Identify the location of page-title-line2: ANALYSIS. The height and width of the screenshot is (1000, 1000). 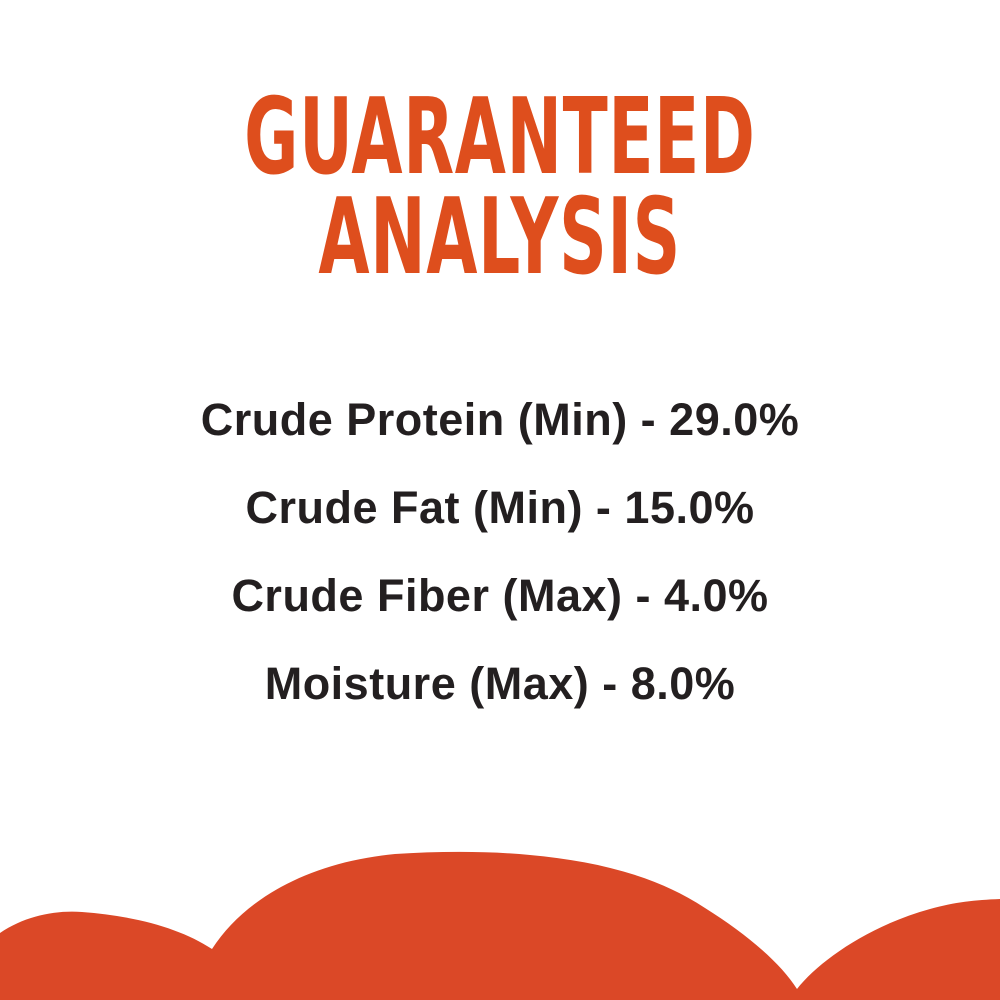
(500, 237).